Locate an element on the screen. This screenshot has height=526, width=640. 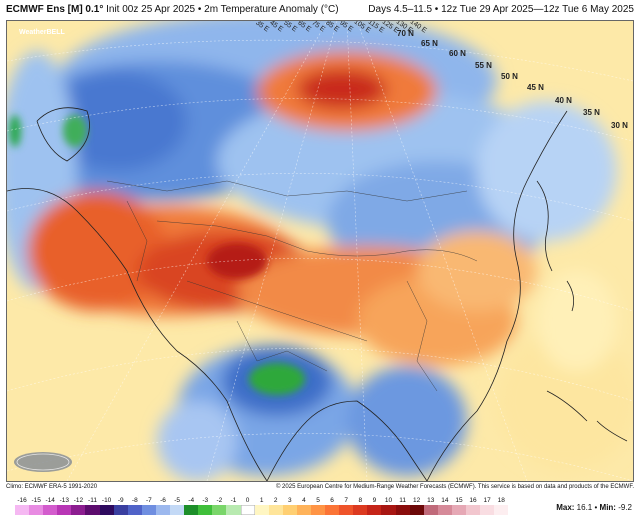
colorbar-step: -10 is located at coordinates (106, 506).